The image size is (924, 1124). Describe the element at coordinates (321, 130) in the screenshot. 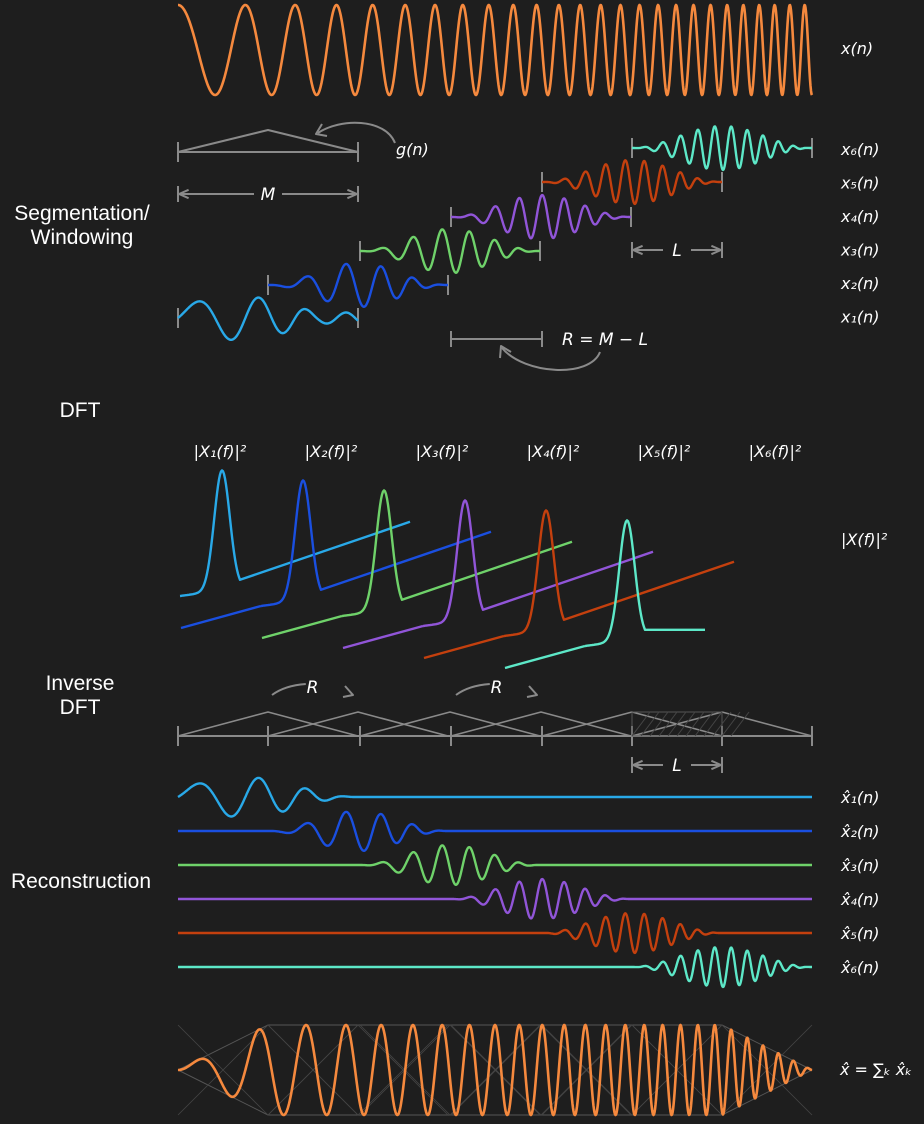

I see `window-pointer-head` at that location.